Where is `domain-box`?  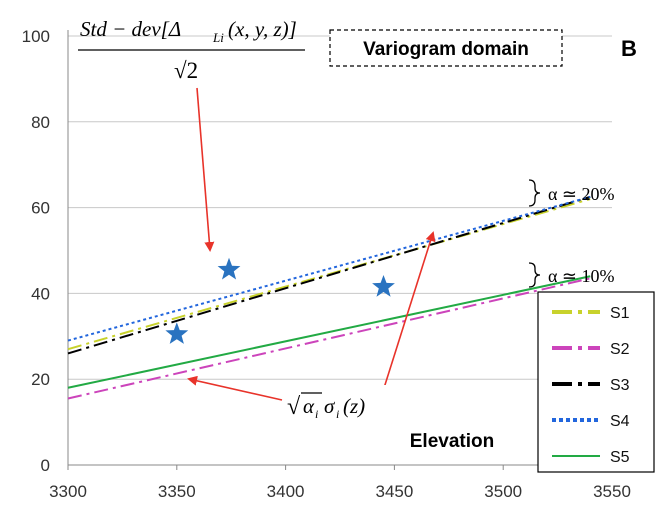
domain-box is located at coordinates (446, 48).